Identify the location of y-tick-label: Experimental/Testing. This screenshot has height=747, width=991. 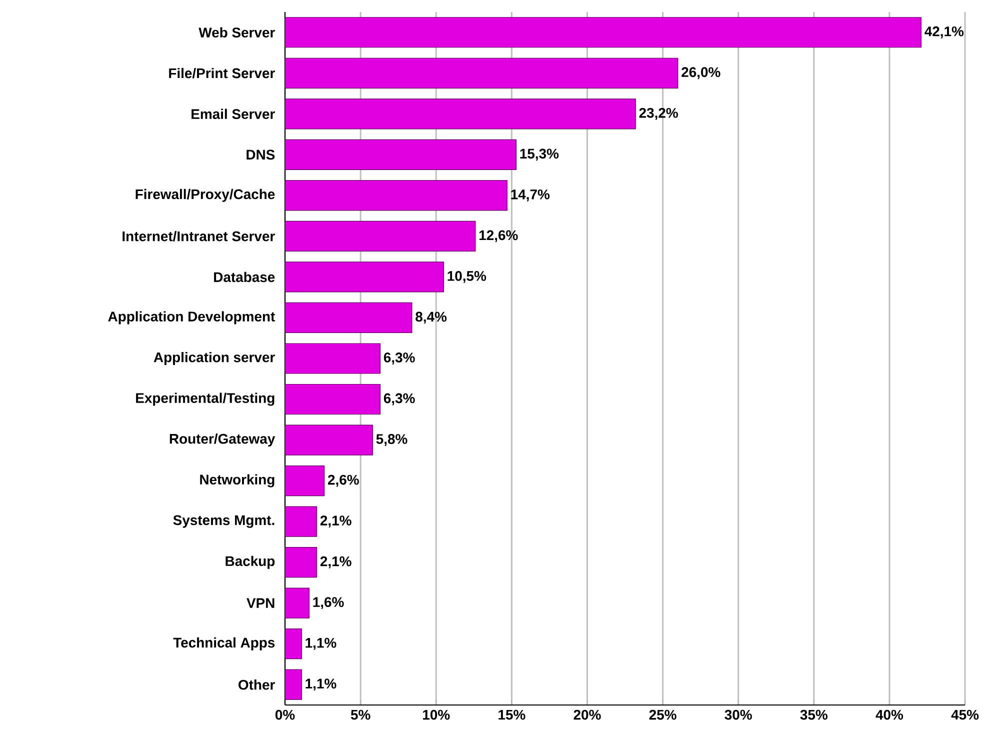
(205, 399).